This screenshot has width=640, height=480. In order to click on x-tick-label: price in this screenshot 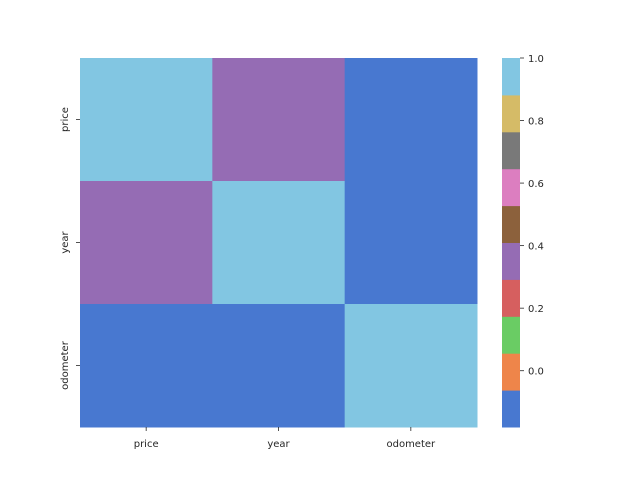, I will do `click(146, 444)`.